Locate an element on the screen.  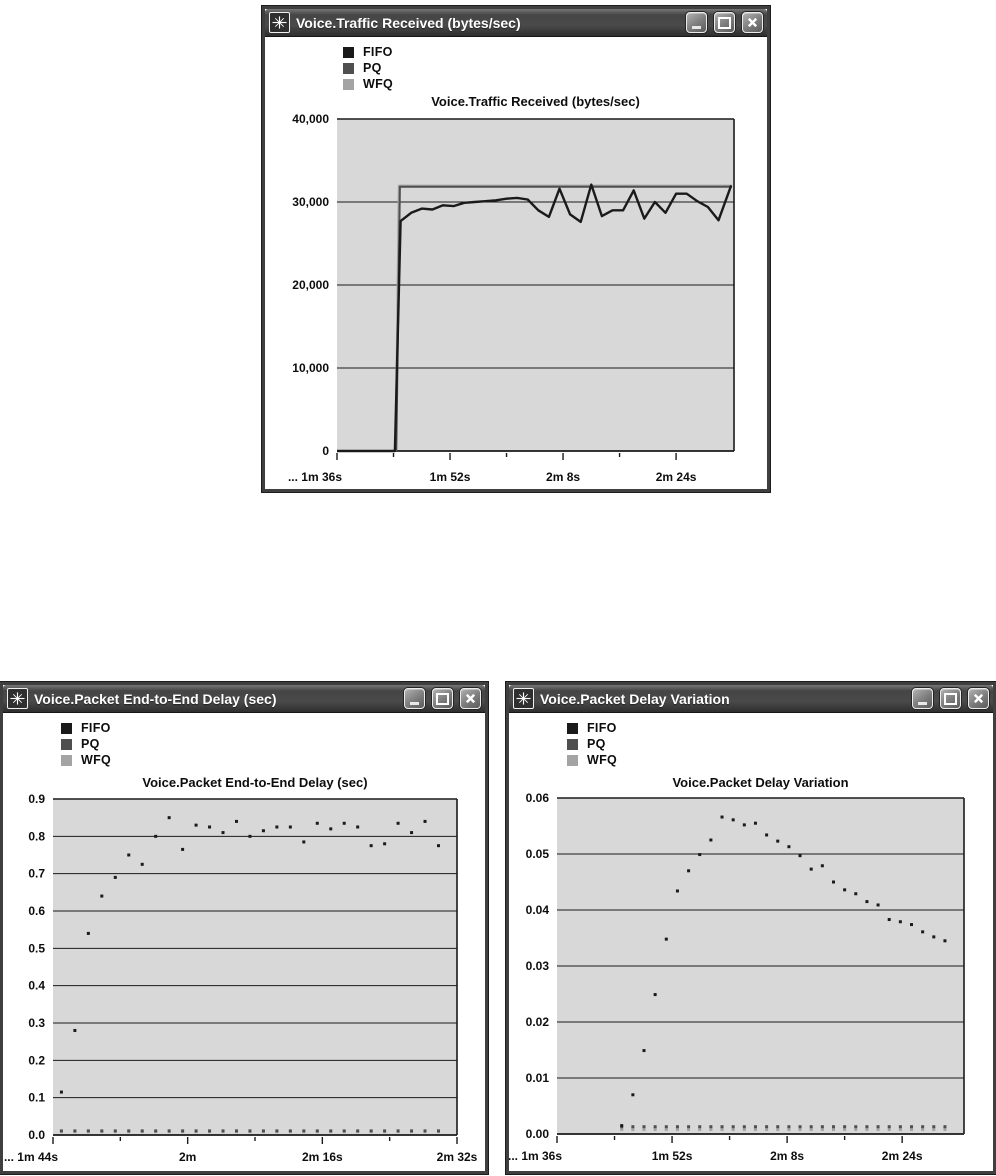
svg-text: 0.05 is located at coordinates (538, 854).